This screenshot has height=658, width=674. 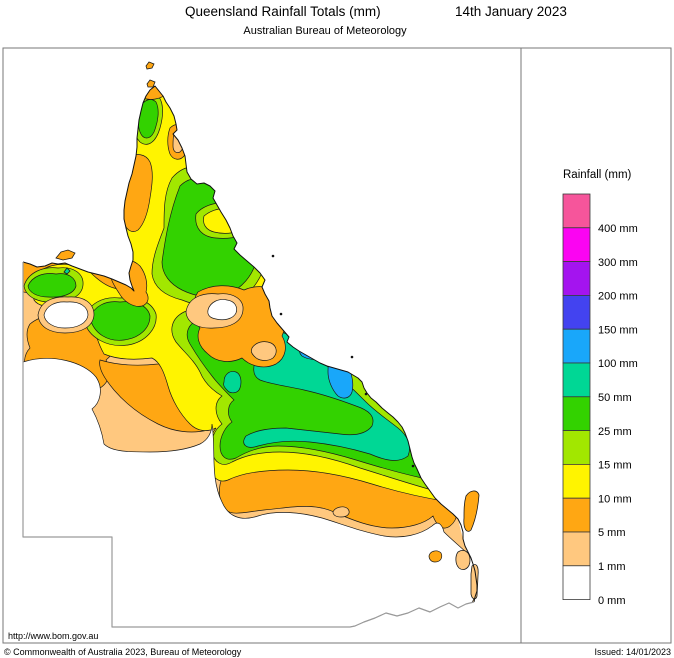 I want to click on legend-label-300: 300 mm, so click(x=618, y=263).